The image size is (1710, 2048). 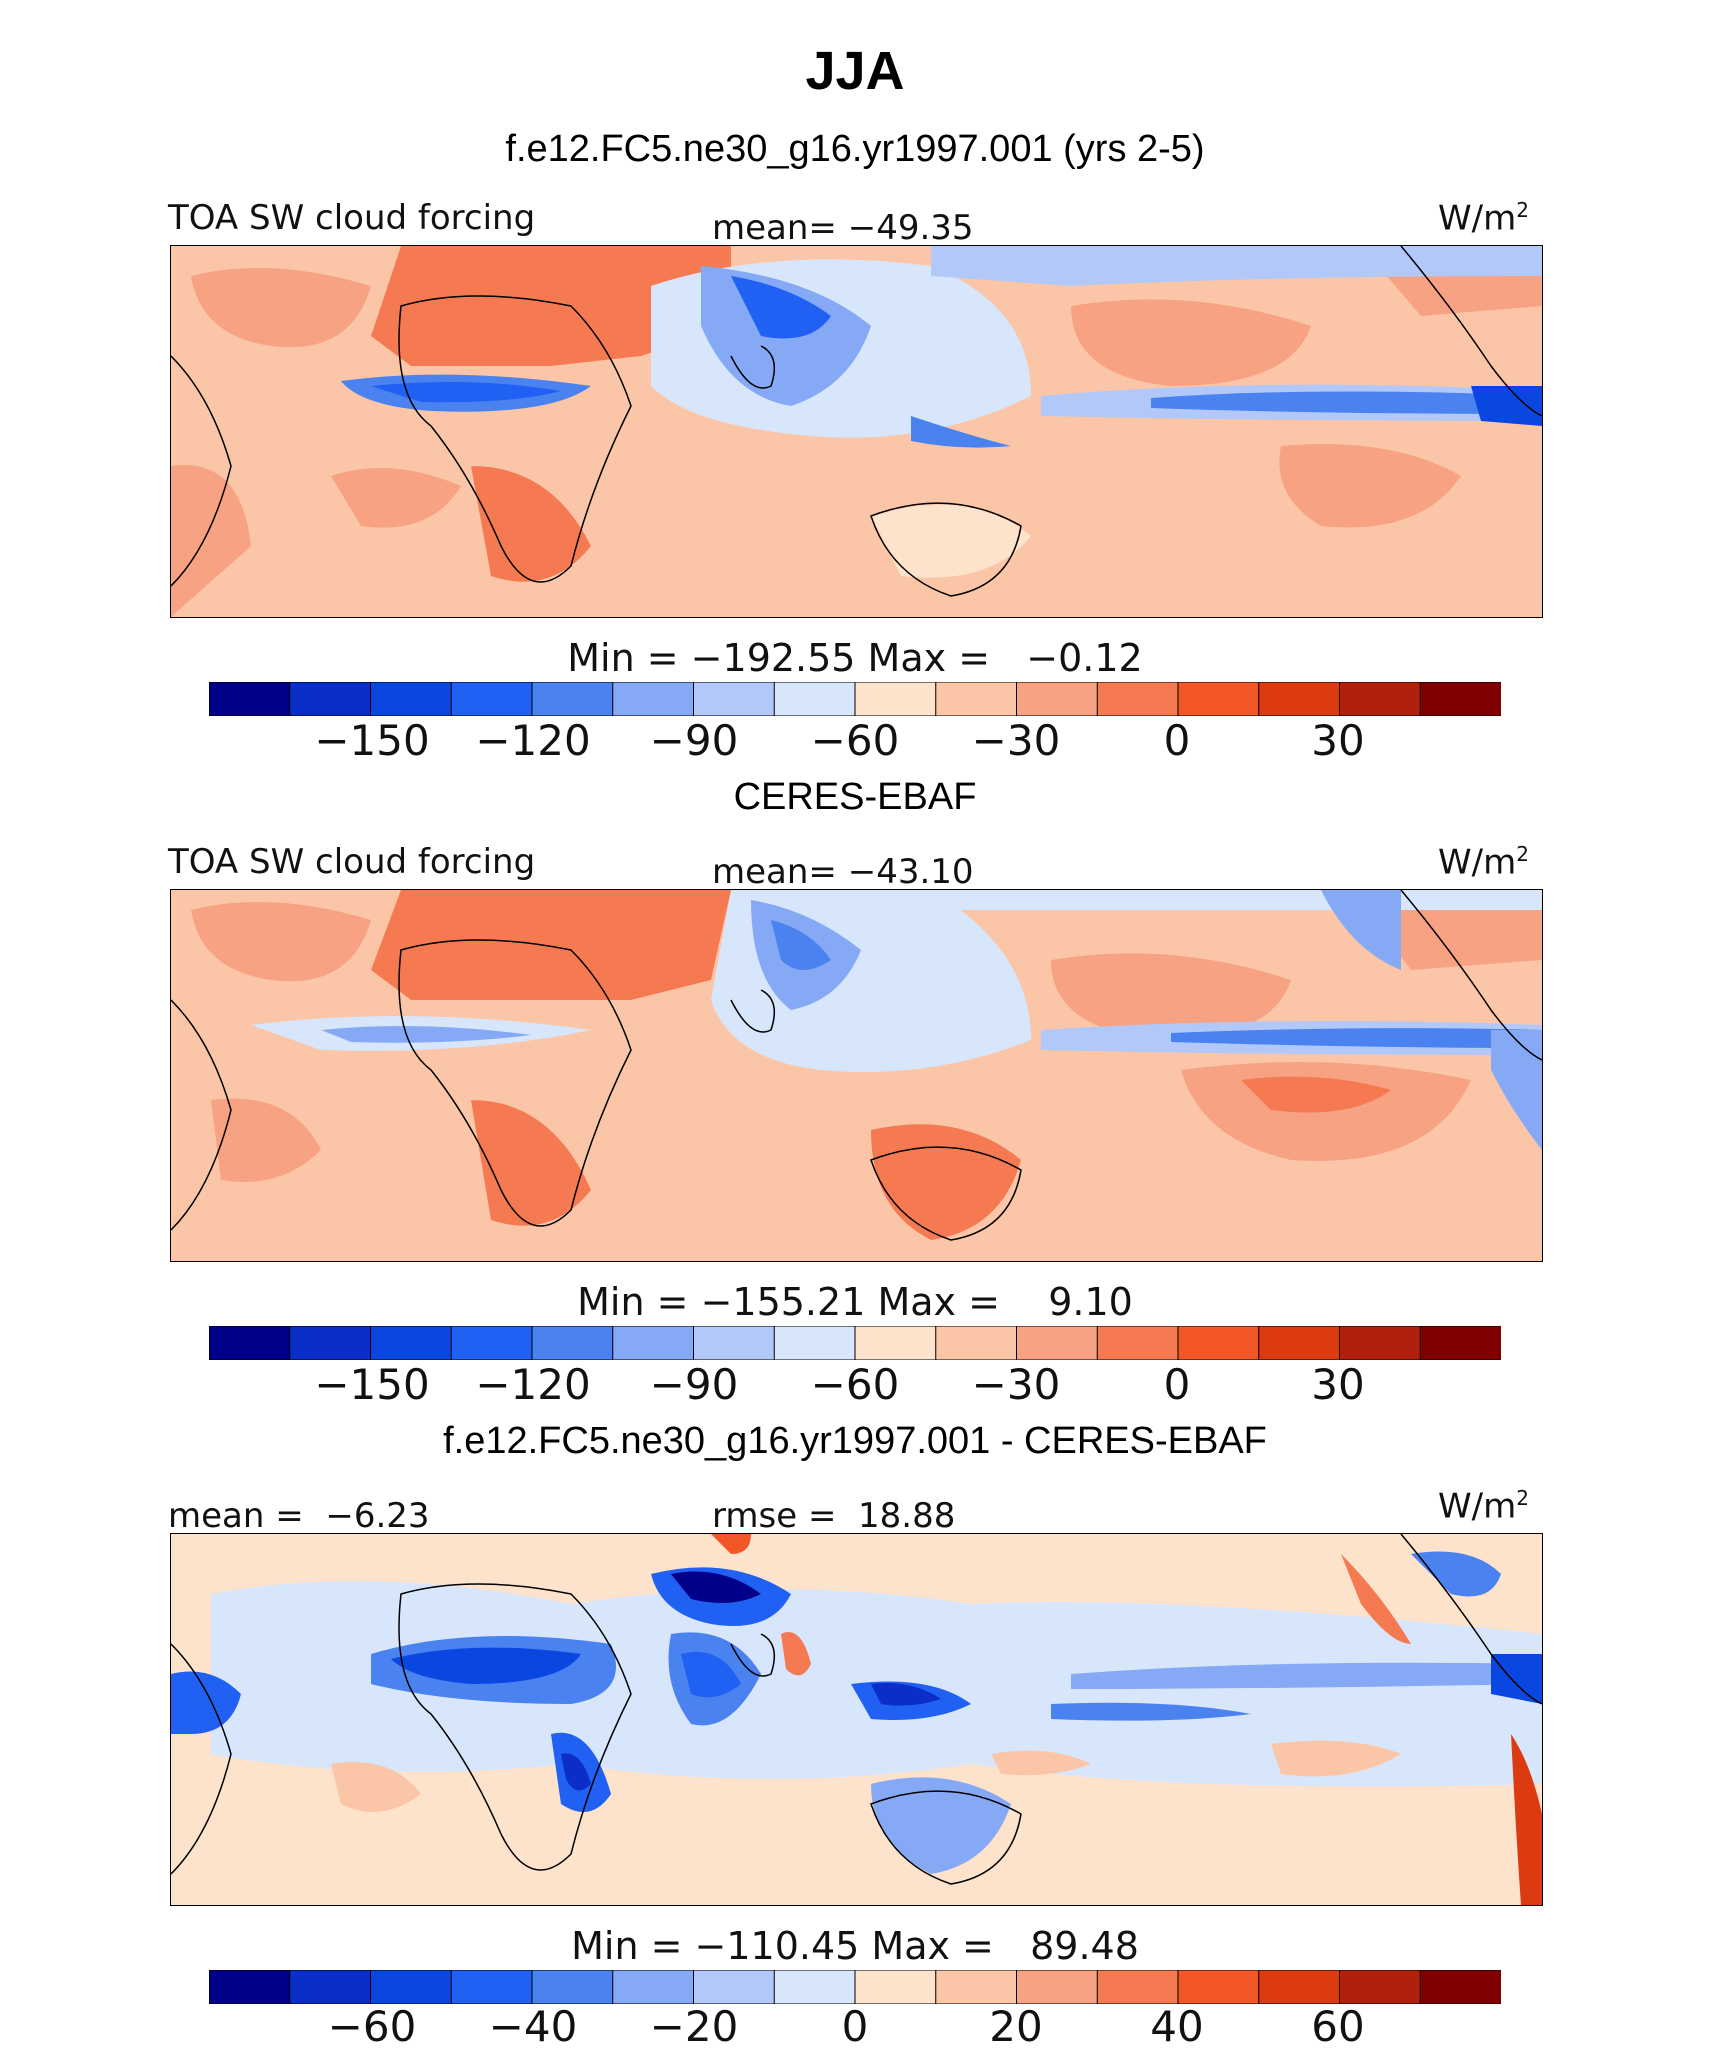 I want to click on panel1-colorbar-ticks: −150 −120 −90 −60 −30 0 30, so click(x=855, y=742).